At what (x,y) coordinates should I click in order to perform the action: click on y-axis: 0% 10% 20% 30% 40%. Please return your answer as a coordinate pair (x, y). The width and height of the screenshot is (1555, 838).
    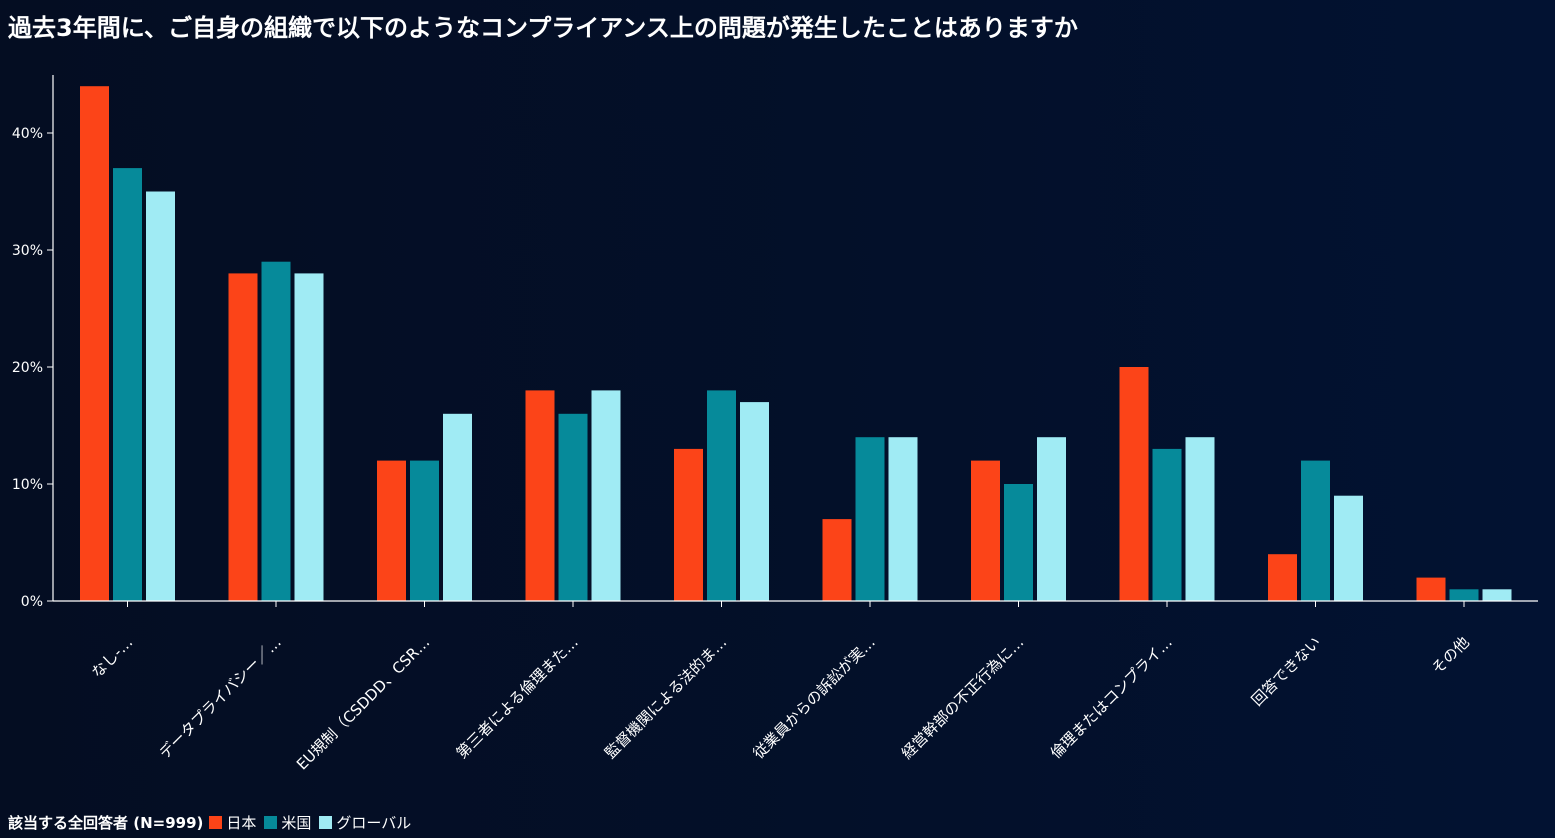
    Looking at the image, I should click on (33, 342).